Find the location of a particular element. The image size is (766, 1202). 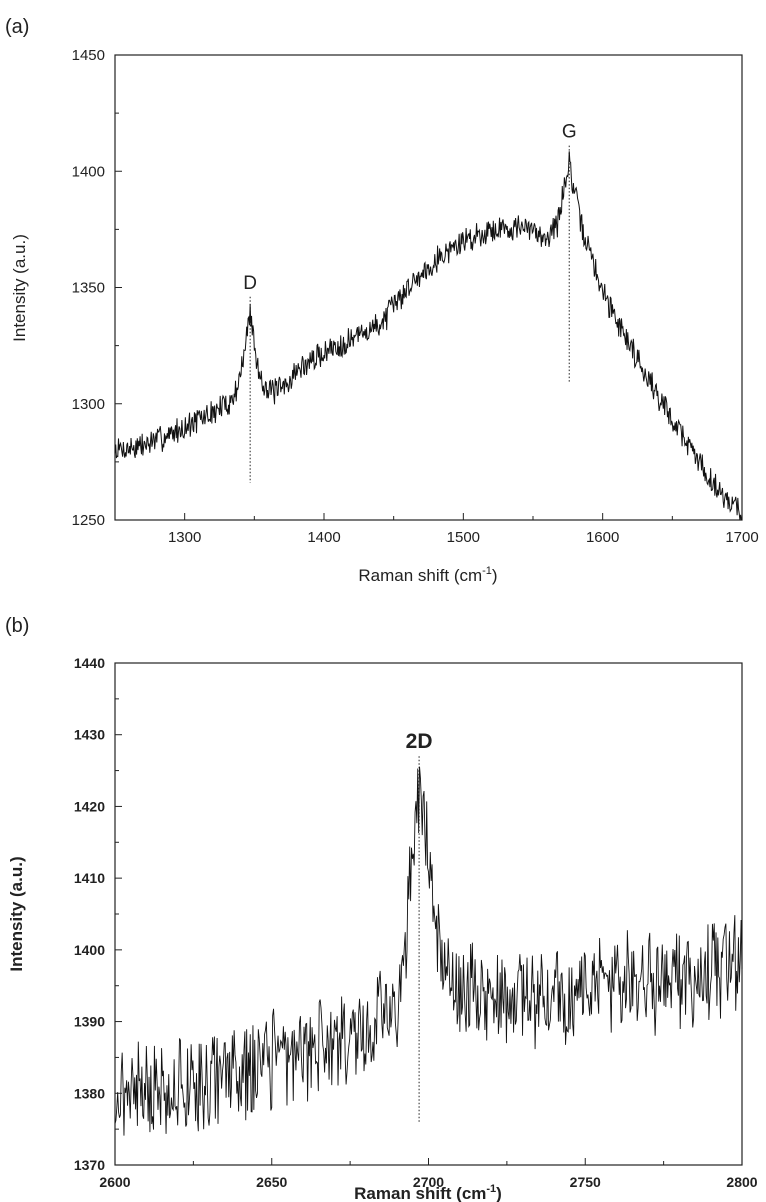

panel-a-label: (a) is located at coordinates (17, 27).